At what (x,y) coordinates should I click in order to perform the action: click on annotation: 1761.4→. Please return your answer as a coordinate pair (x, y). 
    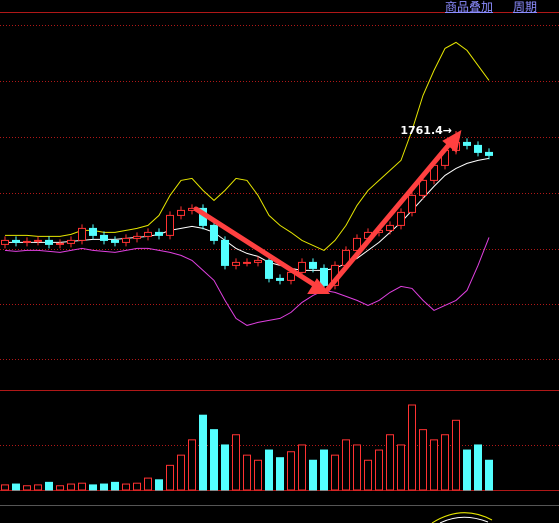
    Looking at the image, I should click on (426, 130).